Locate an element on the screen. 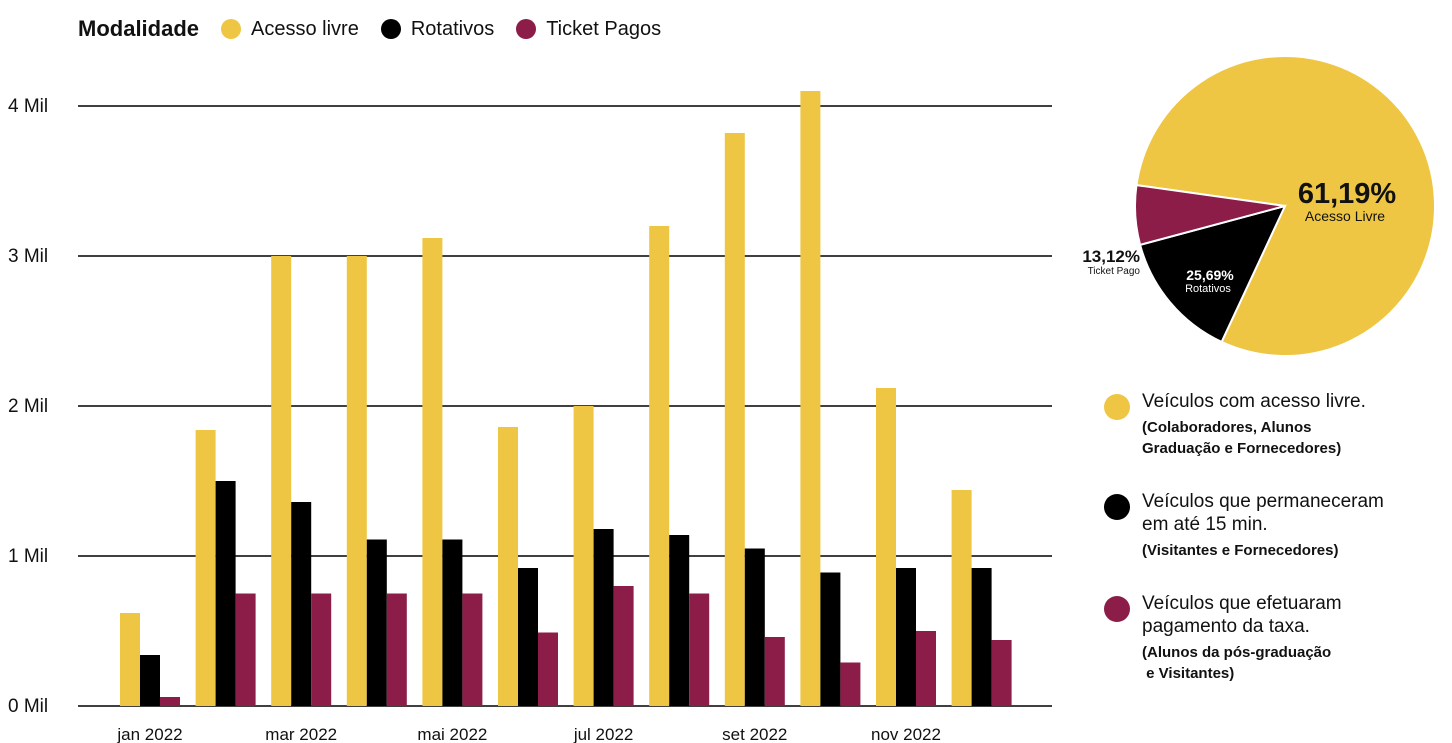 This screenshot has width=1452, height=743. description-note-line: e Visitantes) is located at coordinates (1188, 673).